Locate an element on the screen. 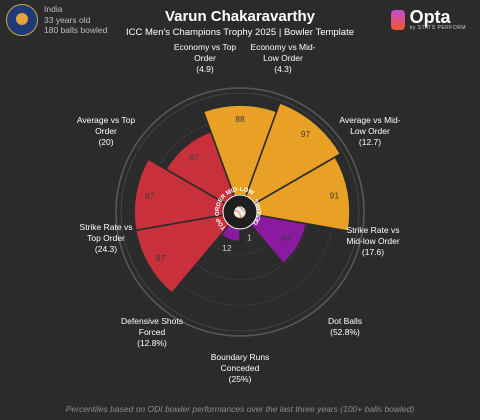 This screenshot has height=420, width=480. value-label-4: 91 is located at coordinates (335, 195).